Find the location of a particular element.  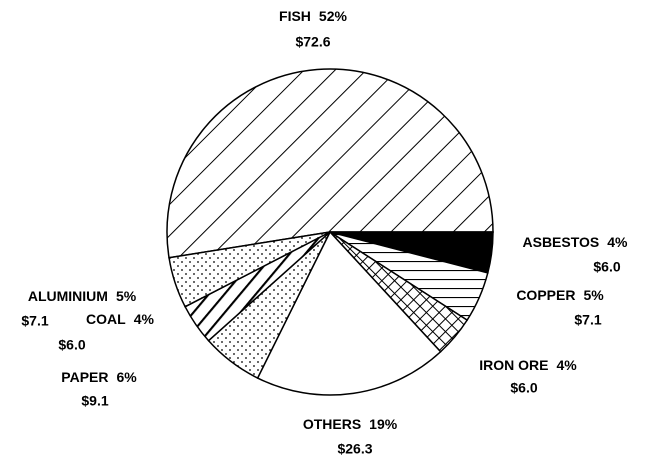

category-label: ALUMINIUM is located at coordinates (68, 296).